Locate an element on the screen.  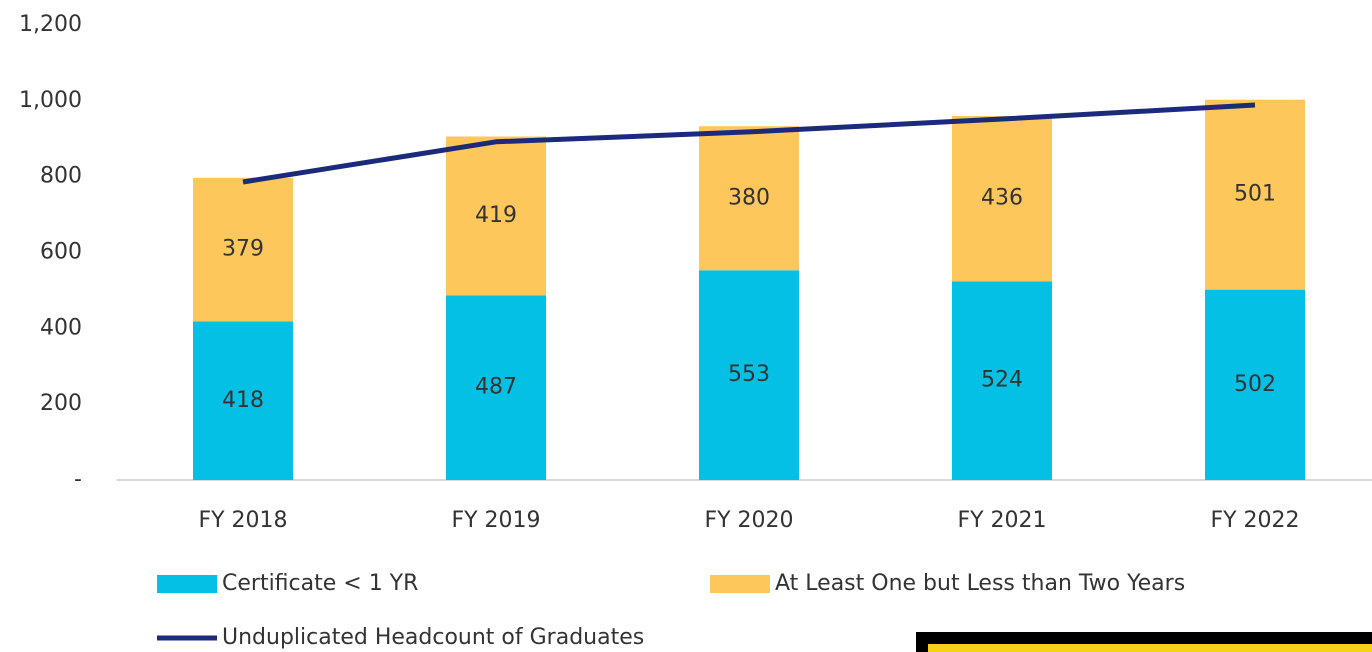
data-label: 553 is located at coordinates (749, 374).